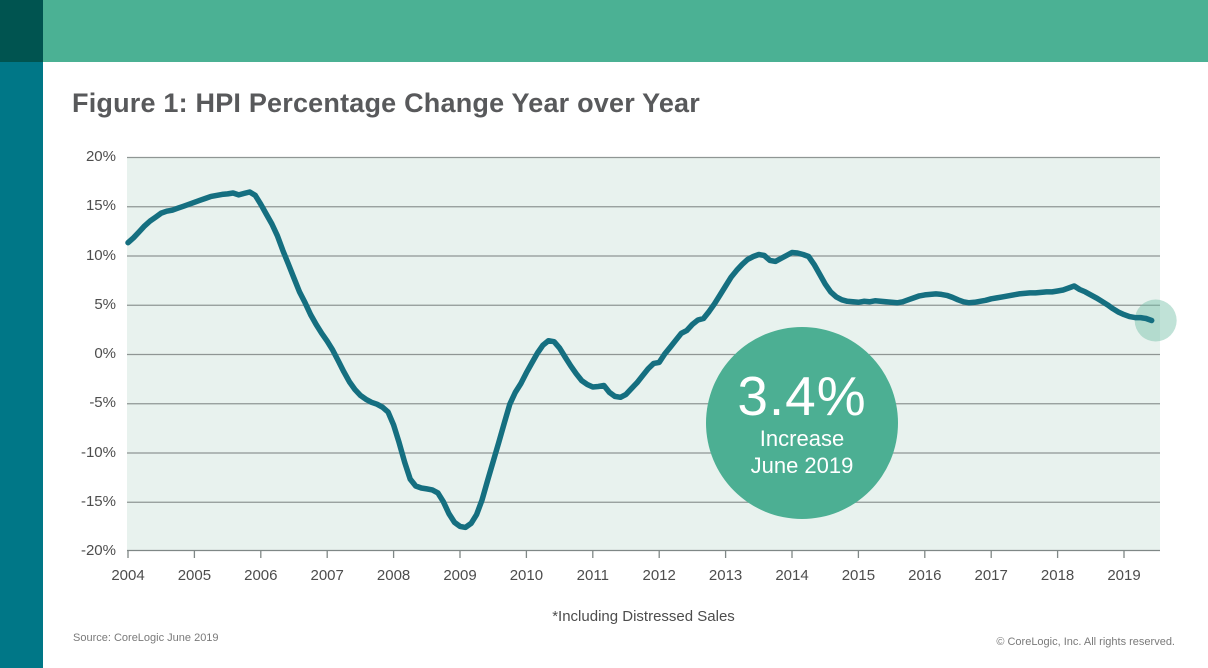  I want to click on x-axis-label: 2014, so click(792, 575).